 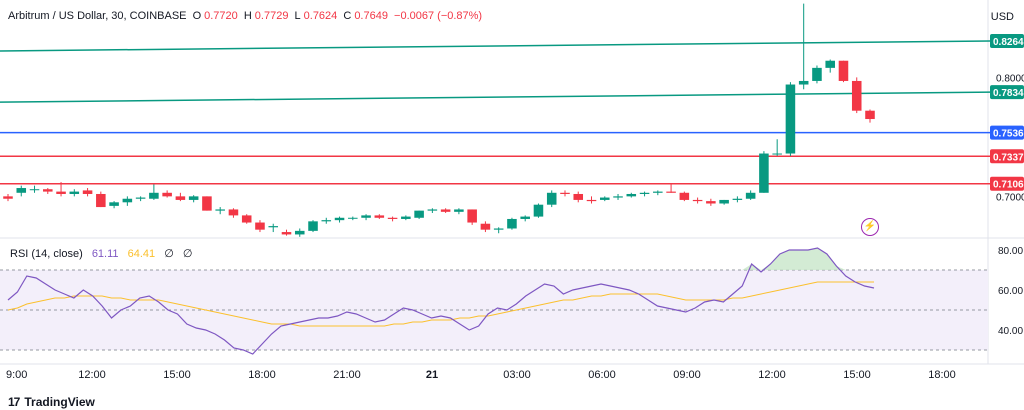 I want to click on time-tick-label: 15:00, so click(x=177, y=375).